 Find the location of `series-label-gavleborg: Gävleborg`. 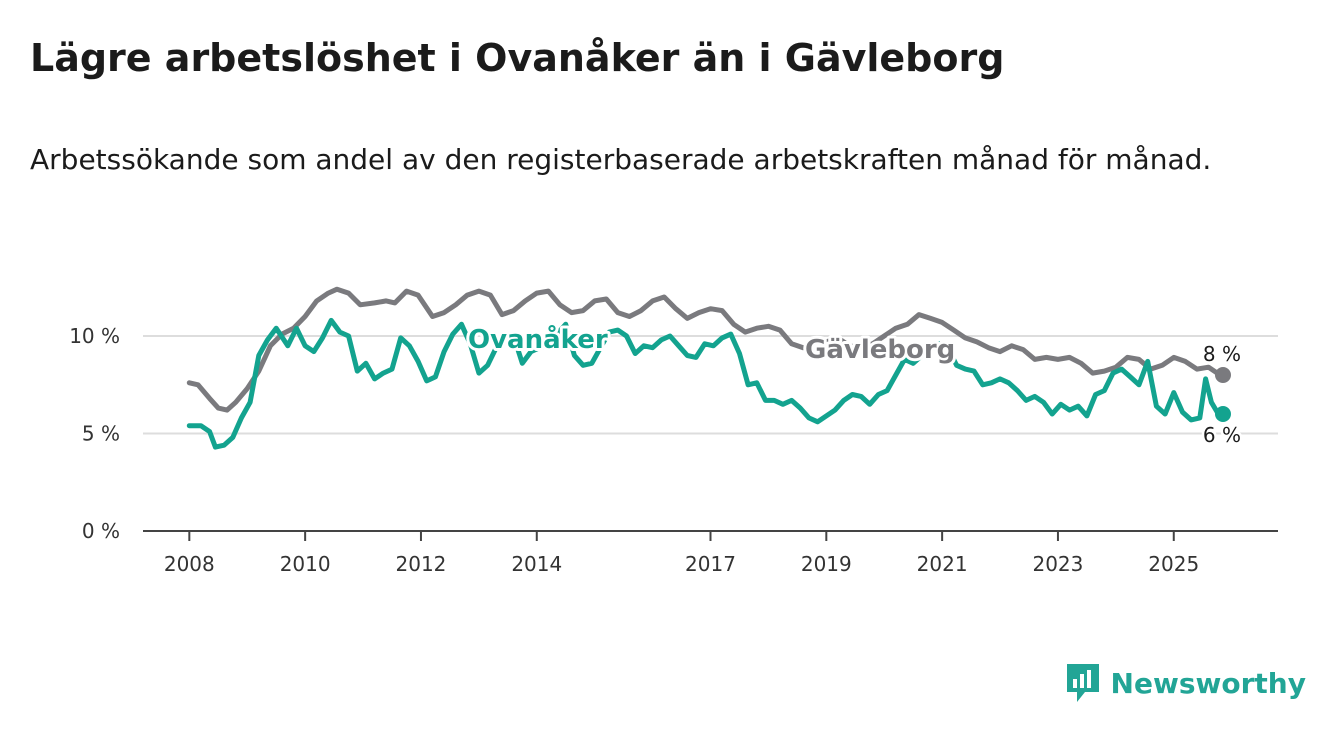

series-label-gavleborg: Gävleborg is located at coordinates (880, 350).